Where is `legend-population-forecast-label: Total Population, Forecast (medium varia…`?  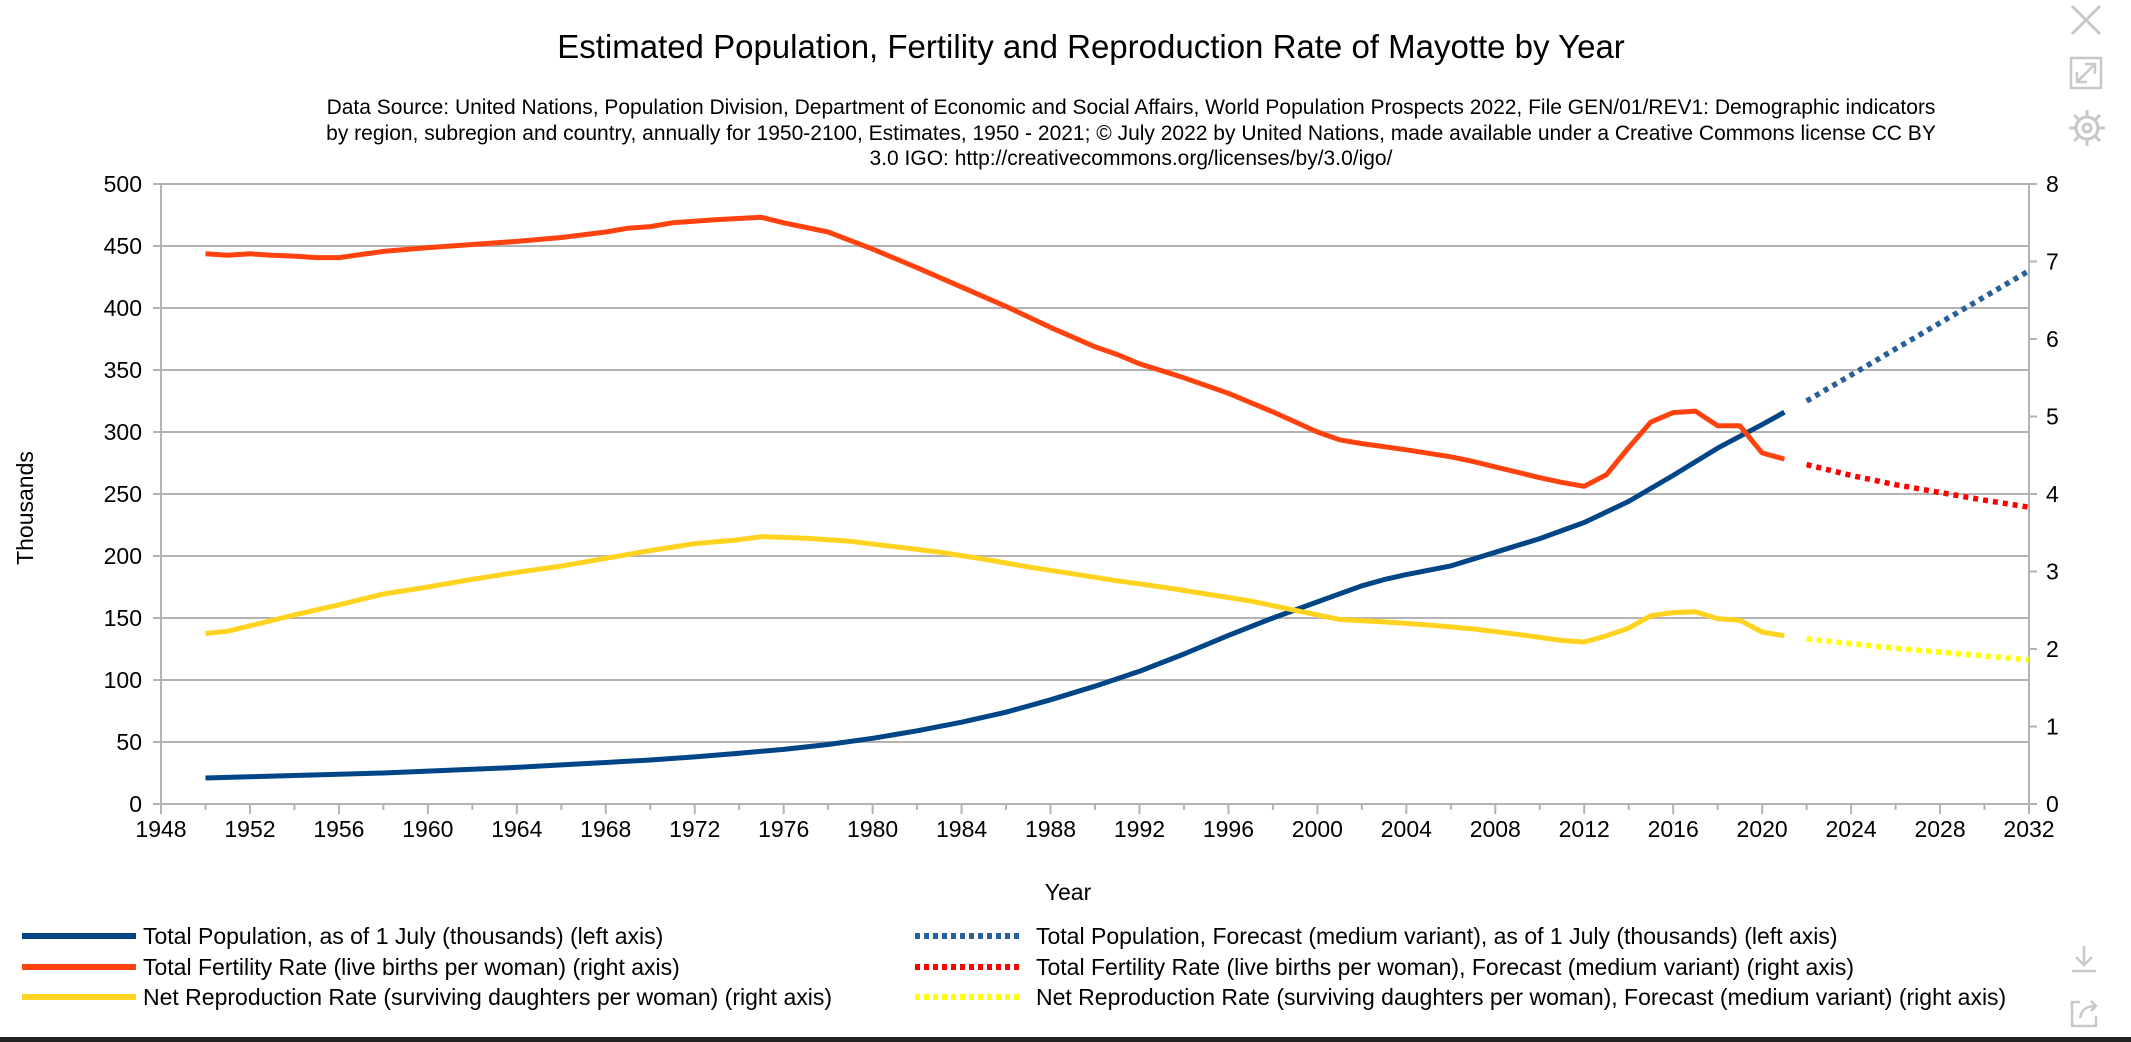
legend-population-forecast-label: Total Population, Forecast (medium varia… is located at coordinates (1437, 936).